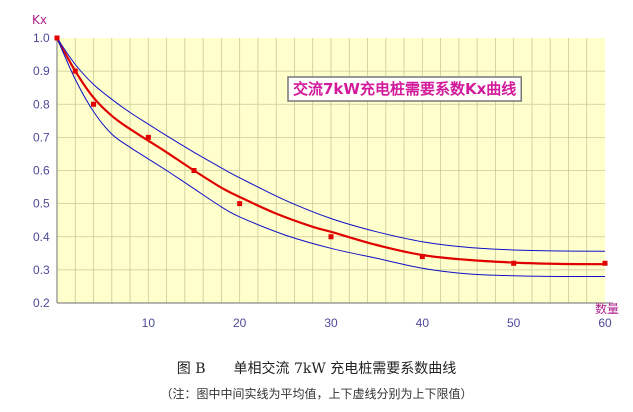 This screenshot has height=412, width=633. What do you see at coordinates (605, 323) in the screenshot?
I see `x-tick-label: 60` at bounding box center [605, 323].